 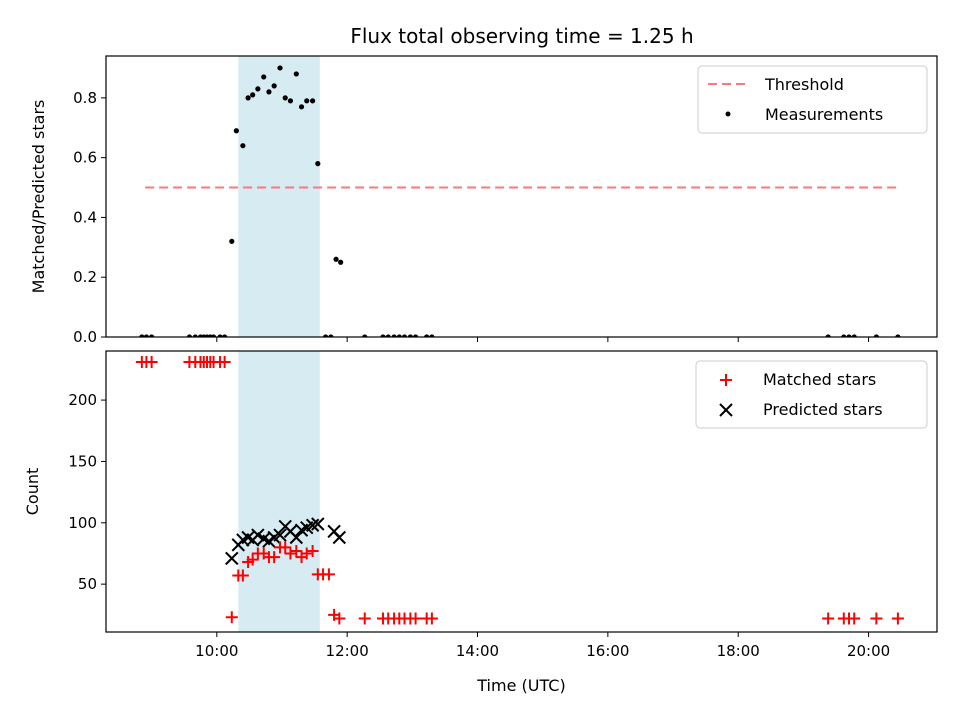 I want to click on y-tick-label: 100, so click(x=82, y=523).